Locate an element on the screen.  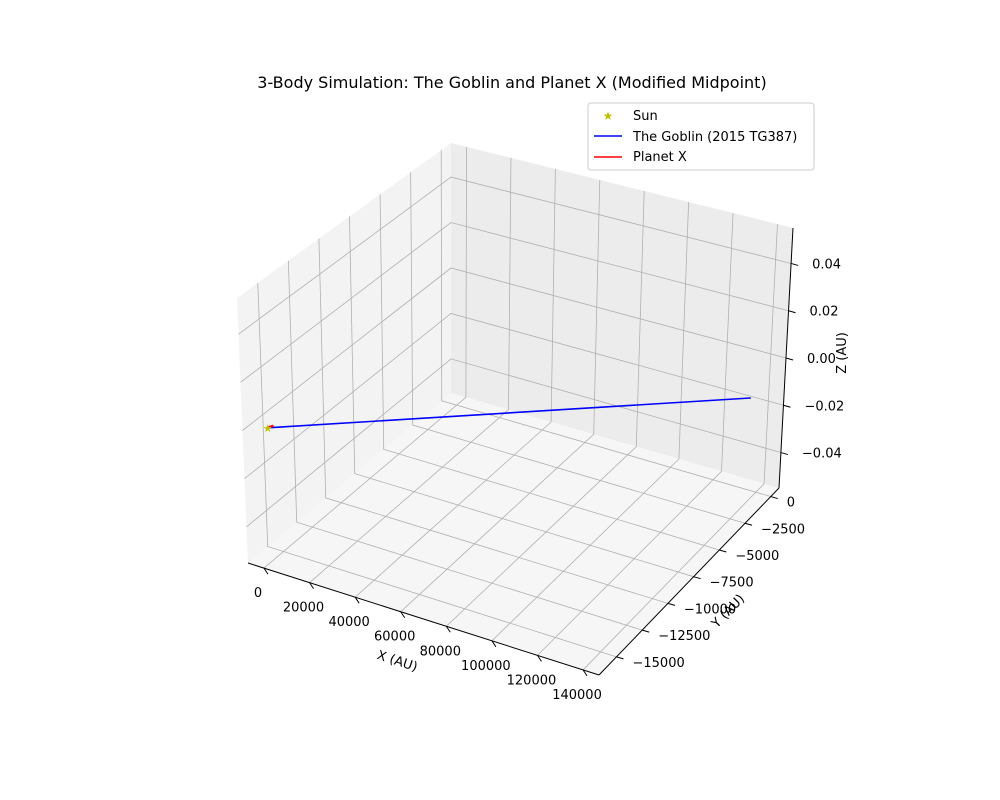
z-tick-label-2: 0.00 is located at coordinates (821, 359).